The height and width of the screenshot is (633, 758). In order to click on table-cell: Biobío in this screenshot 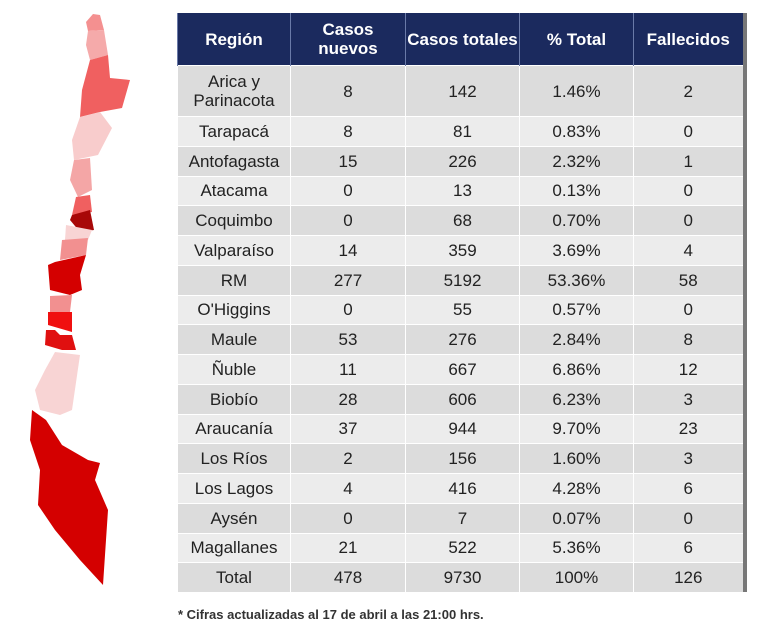, I will do `click(234, 398)`.